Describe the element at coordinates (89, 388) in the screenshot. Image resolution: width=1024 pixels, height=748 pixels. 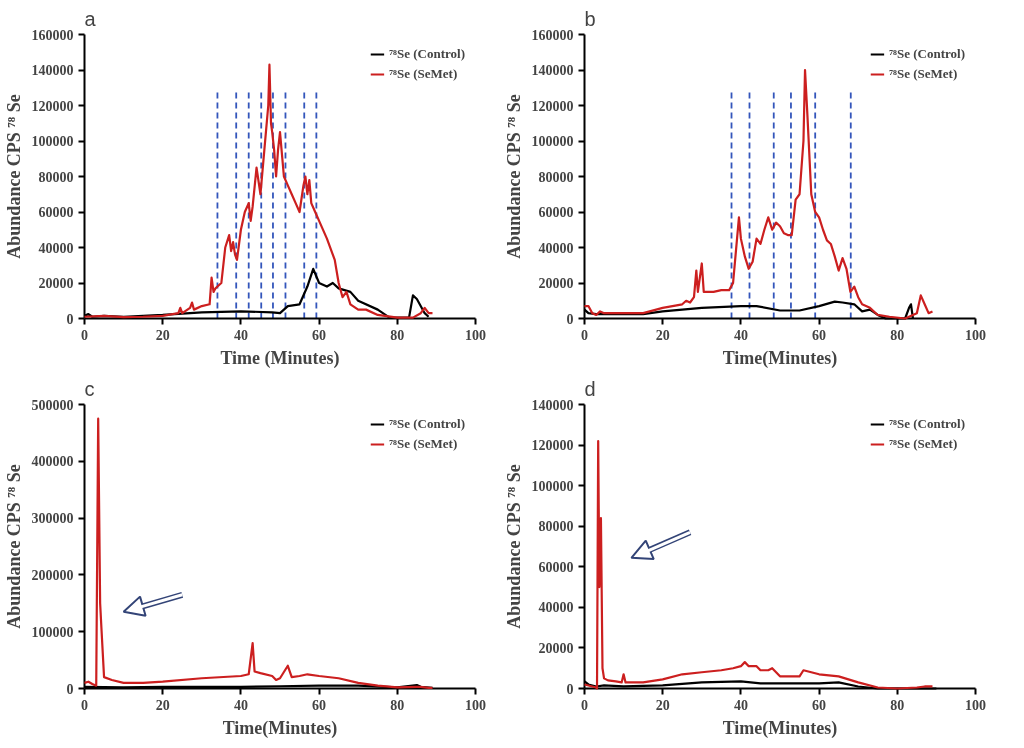
I see `chart-title: c` at that location.